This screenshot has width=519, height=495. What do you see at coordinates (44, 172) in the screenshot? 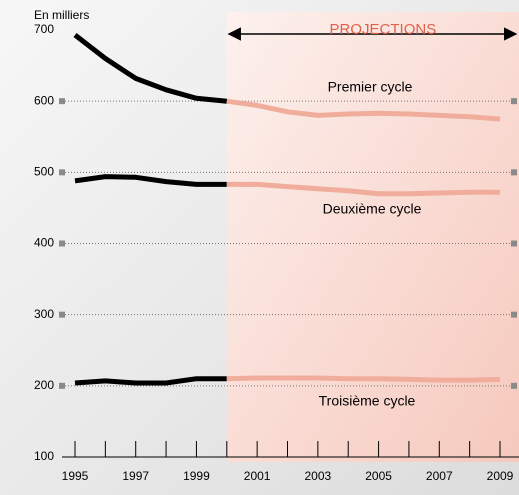
I see `y-tick-label: 500` at bounding box center [44, 172].